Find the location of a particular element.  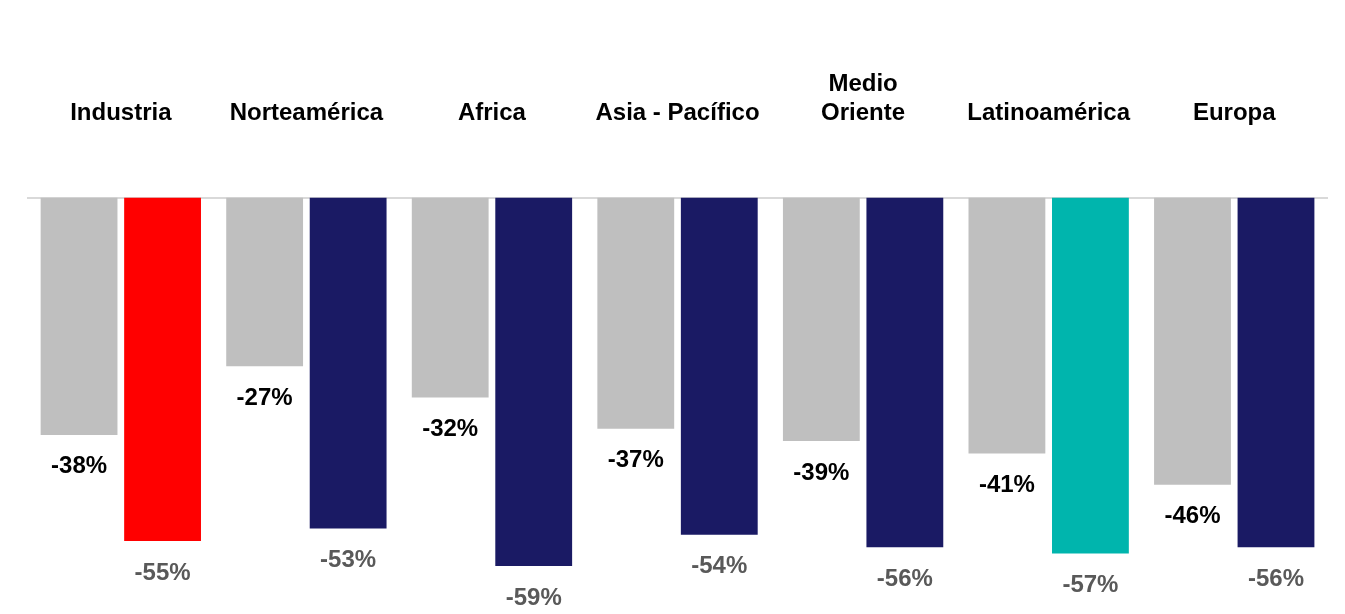

data-label: -53% is located at coordinates (348, 559).